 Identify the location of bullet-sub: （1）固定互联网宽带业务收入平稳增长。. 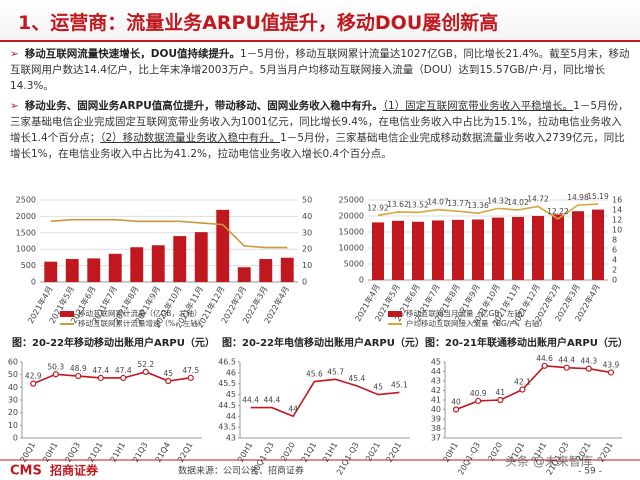
(478, 106).